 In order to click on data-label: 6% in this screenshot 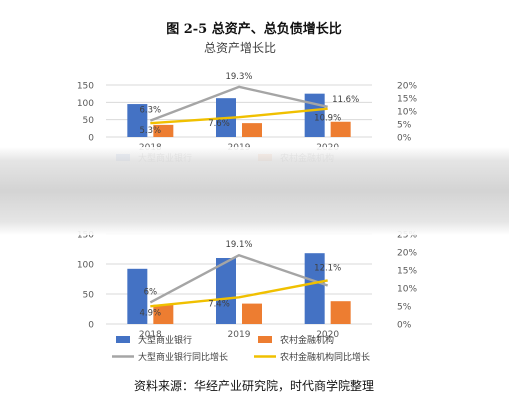, I will do `click(151, 292)`.